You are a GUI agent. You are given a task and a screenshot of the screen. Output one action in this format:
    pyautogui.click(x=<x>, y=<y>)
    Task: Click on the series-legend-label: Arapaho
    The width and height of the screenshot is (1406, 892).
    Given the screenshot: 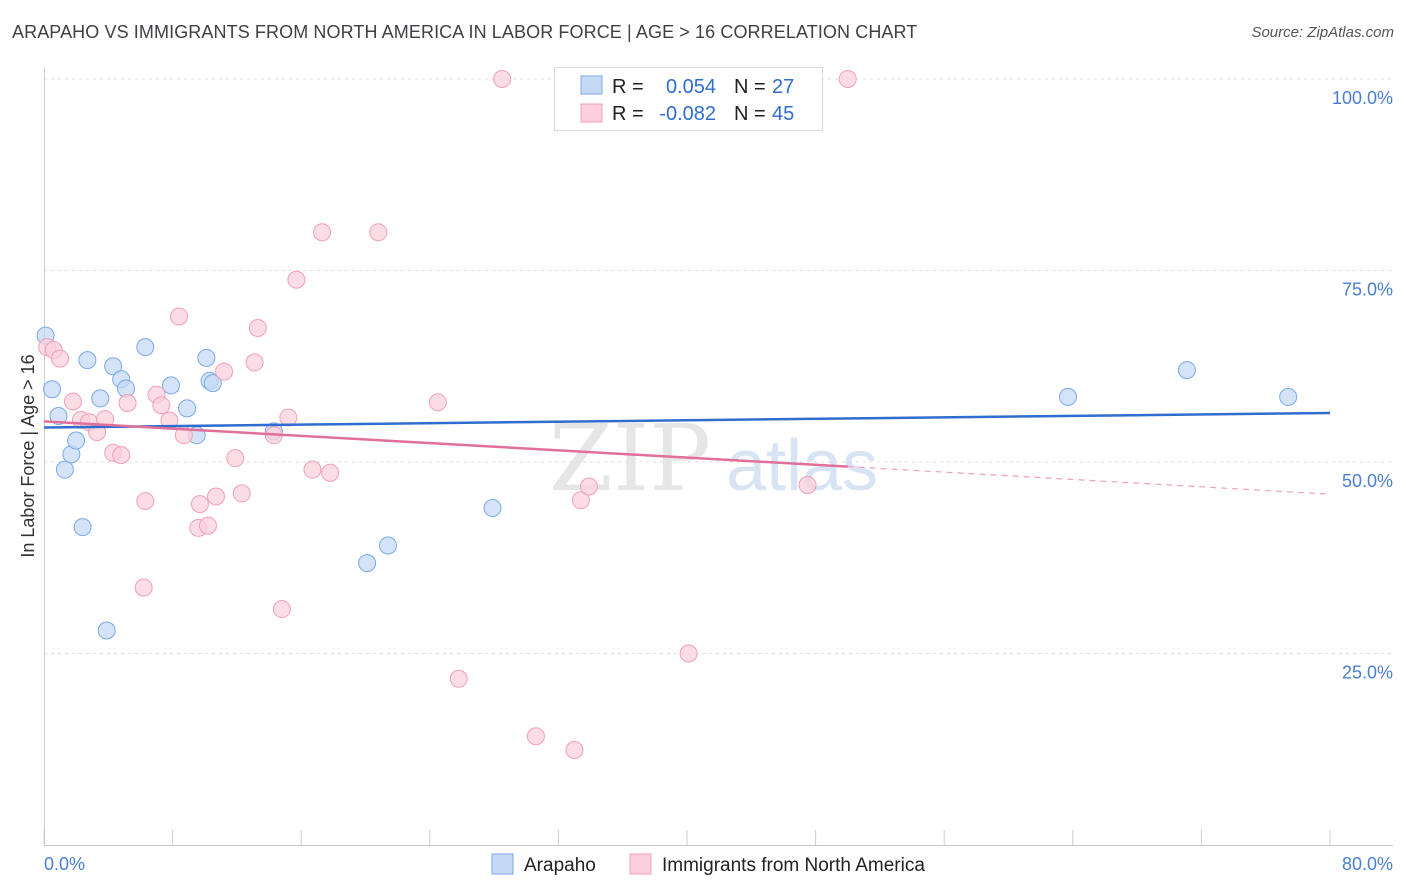 What is the action you would take?
    pyautogui.click(x=560, y=865)
    